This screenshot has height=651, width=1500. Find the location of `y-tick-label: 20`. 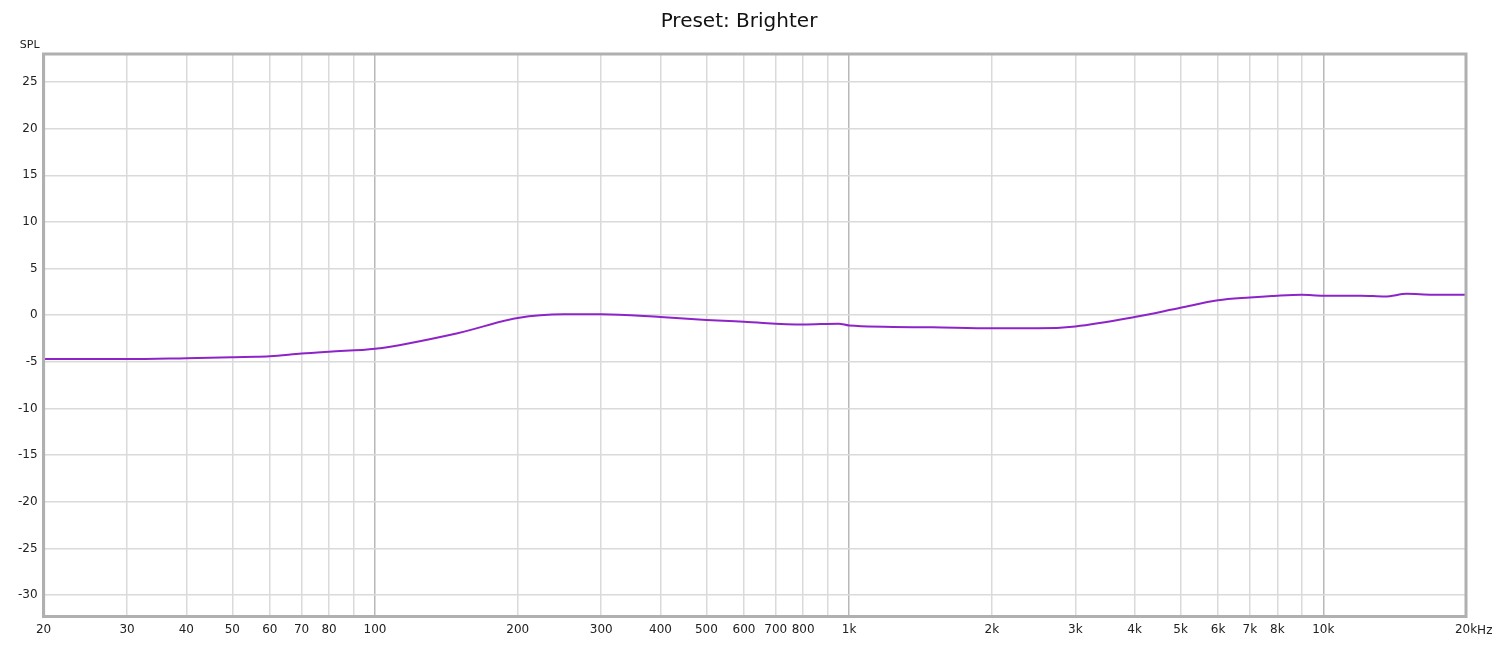

y-tick-label: 20 is located at coordinates (30, 127).